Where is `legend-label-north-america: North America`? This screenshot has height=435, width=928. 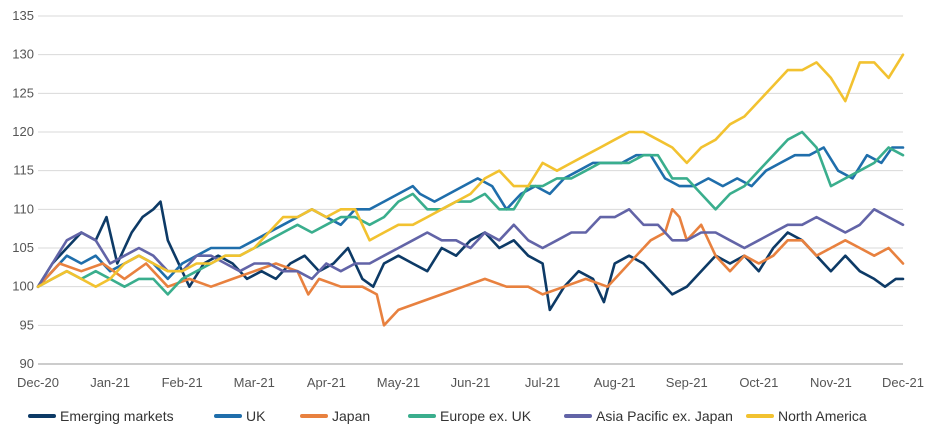
legend-label-north-america: North America is located at coordinates (822, 416).